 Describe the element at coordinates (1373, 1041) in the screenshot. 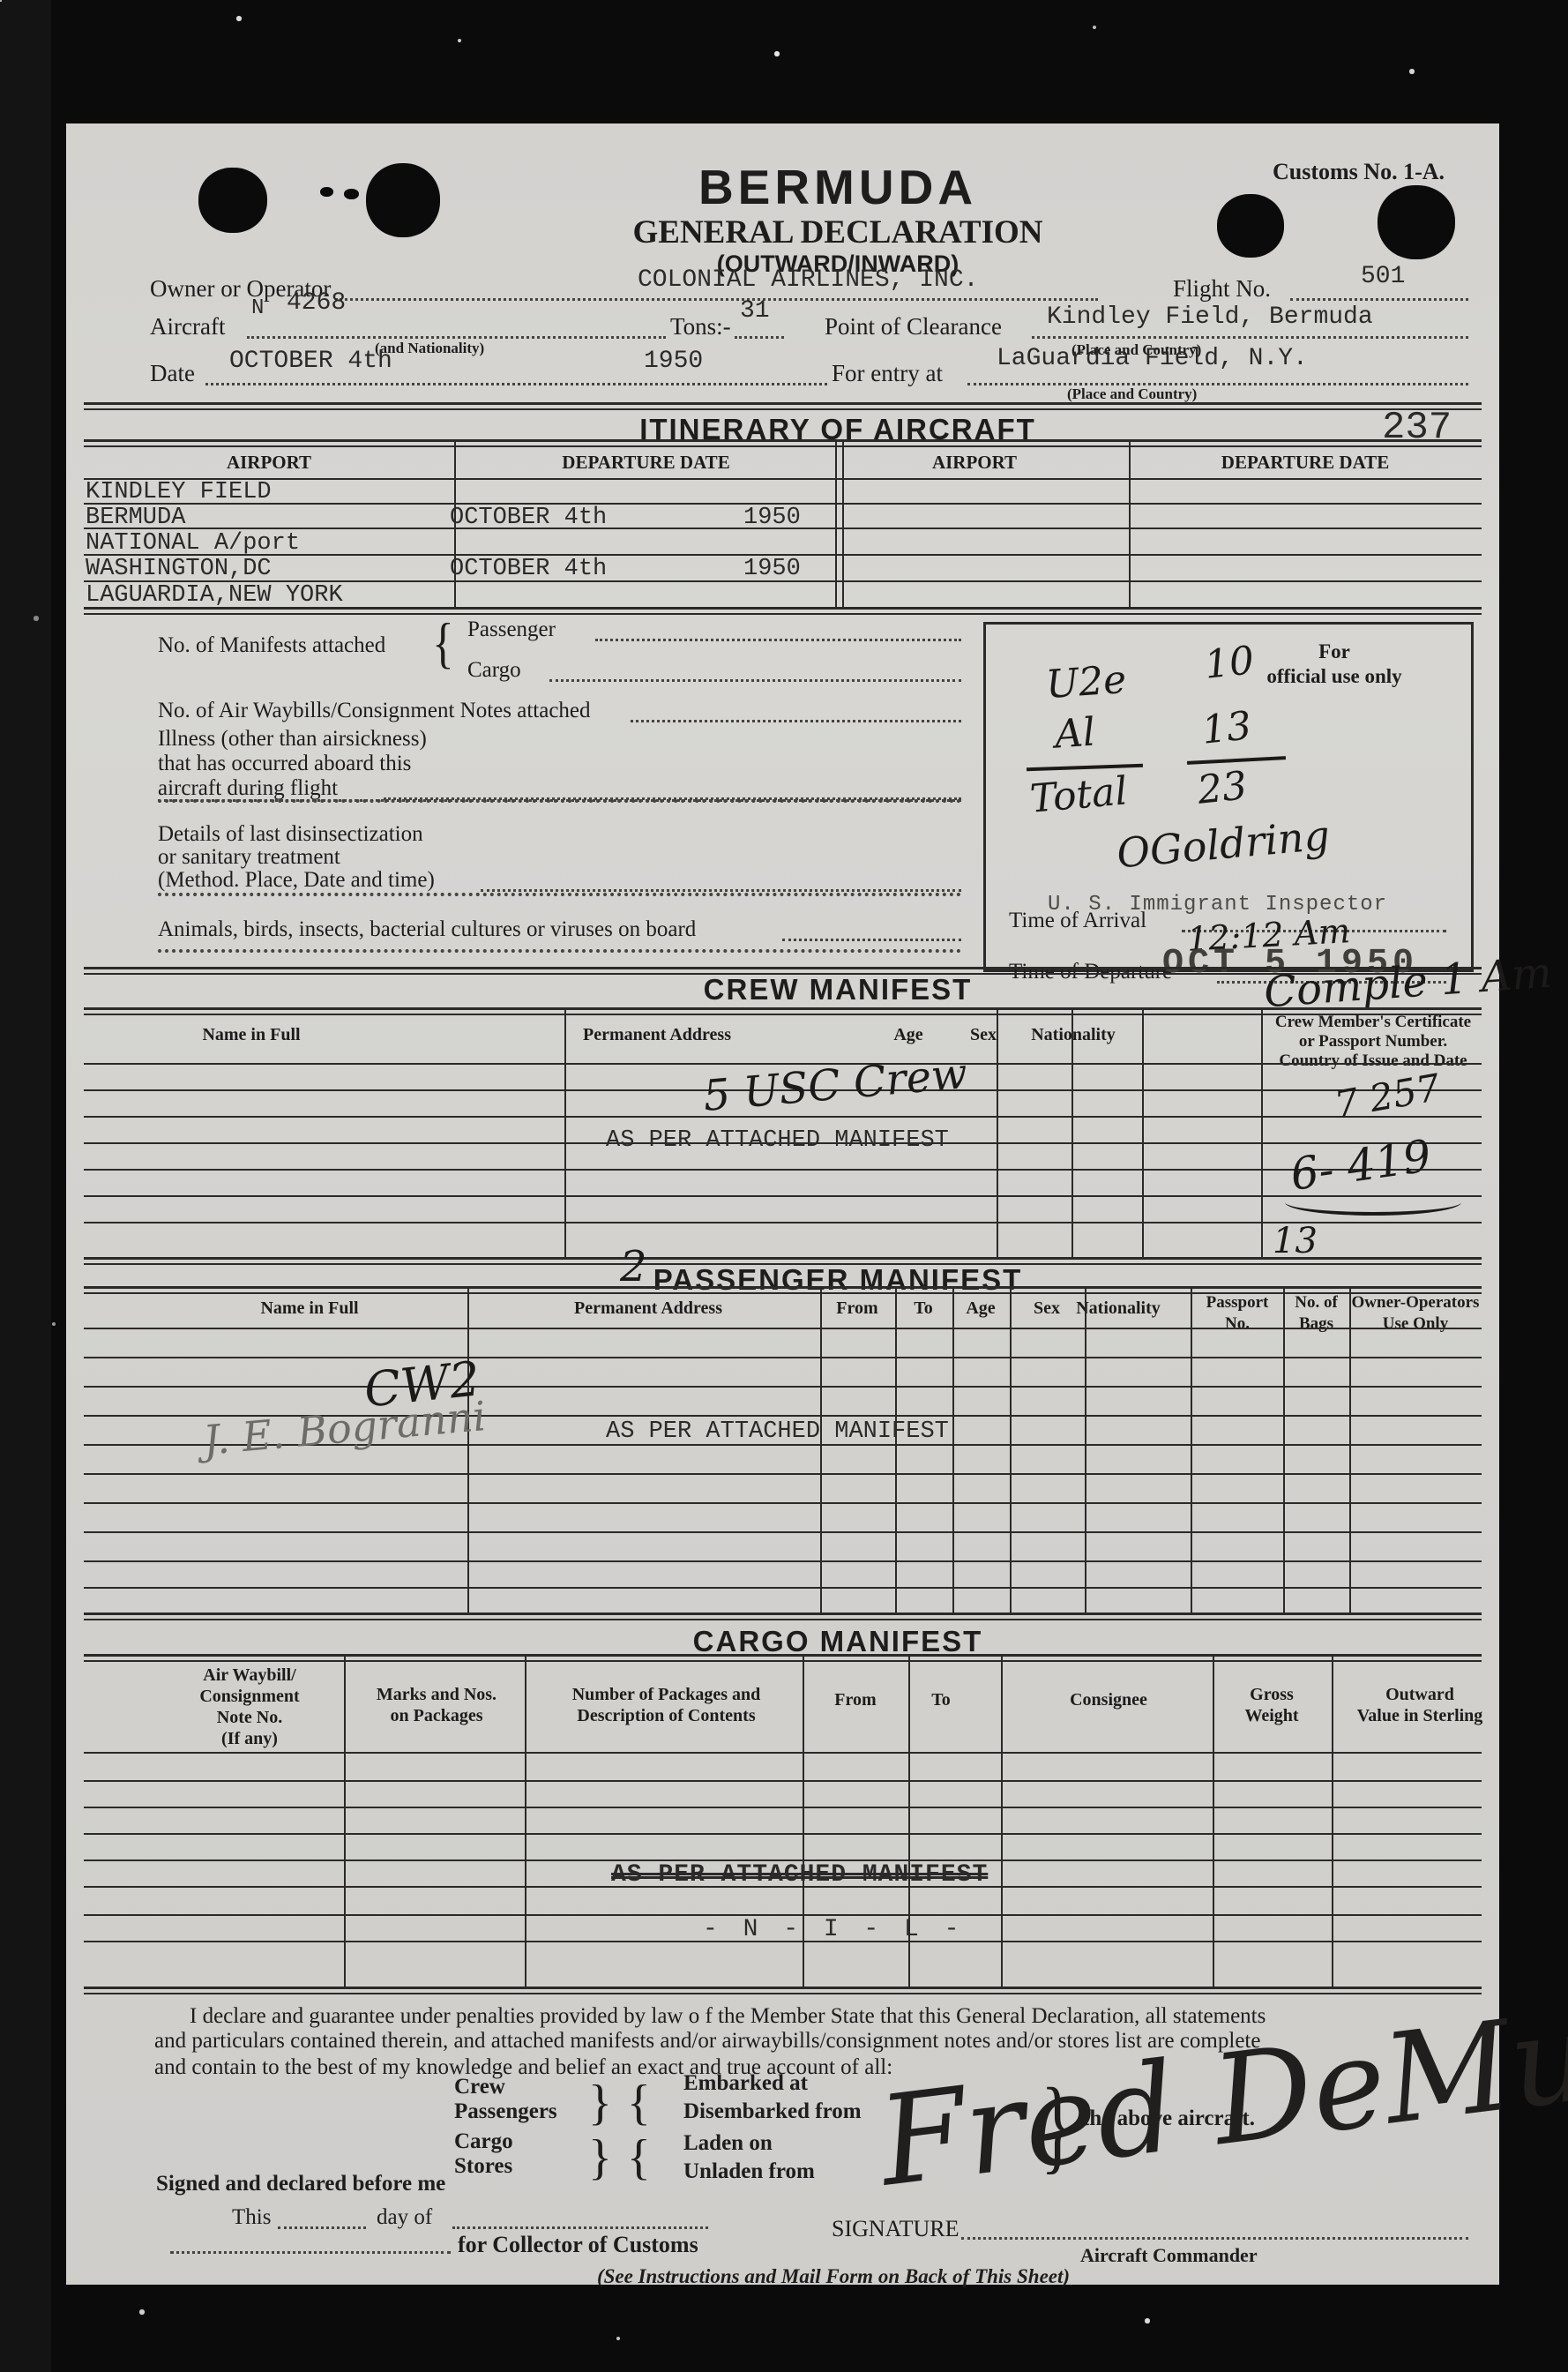

I see `crew-col-cert-2: or Passport Number.` at that location.